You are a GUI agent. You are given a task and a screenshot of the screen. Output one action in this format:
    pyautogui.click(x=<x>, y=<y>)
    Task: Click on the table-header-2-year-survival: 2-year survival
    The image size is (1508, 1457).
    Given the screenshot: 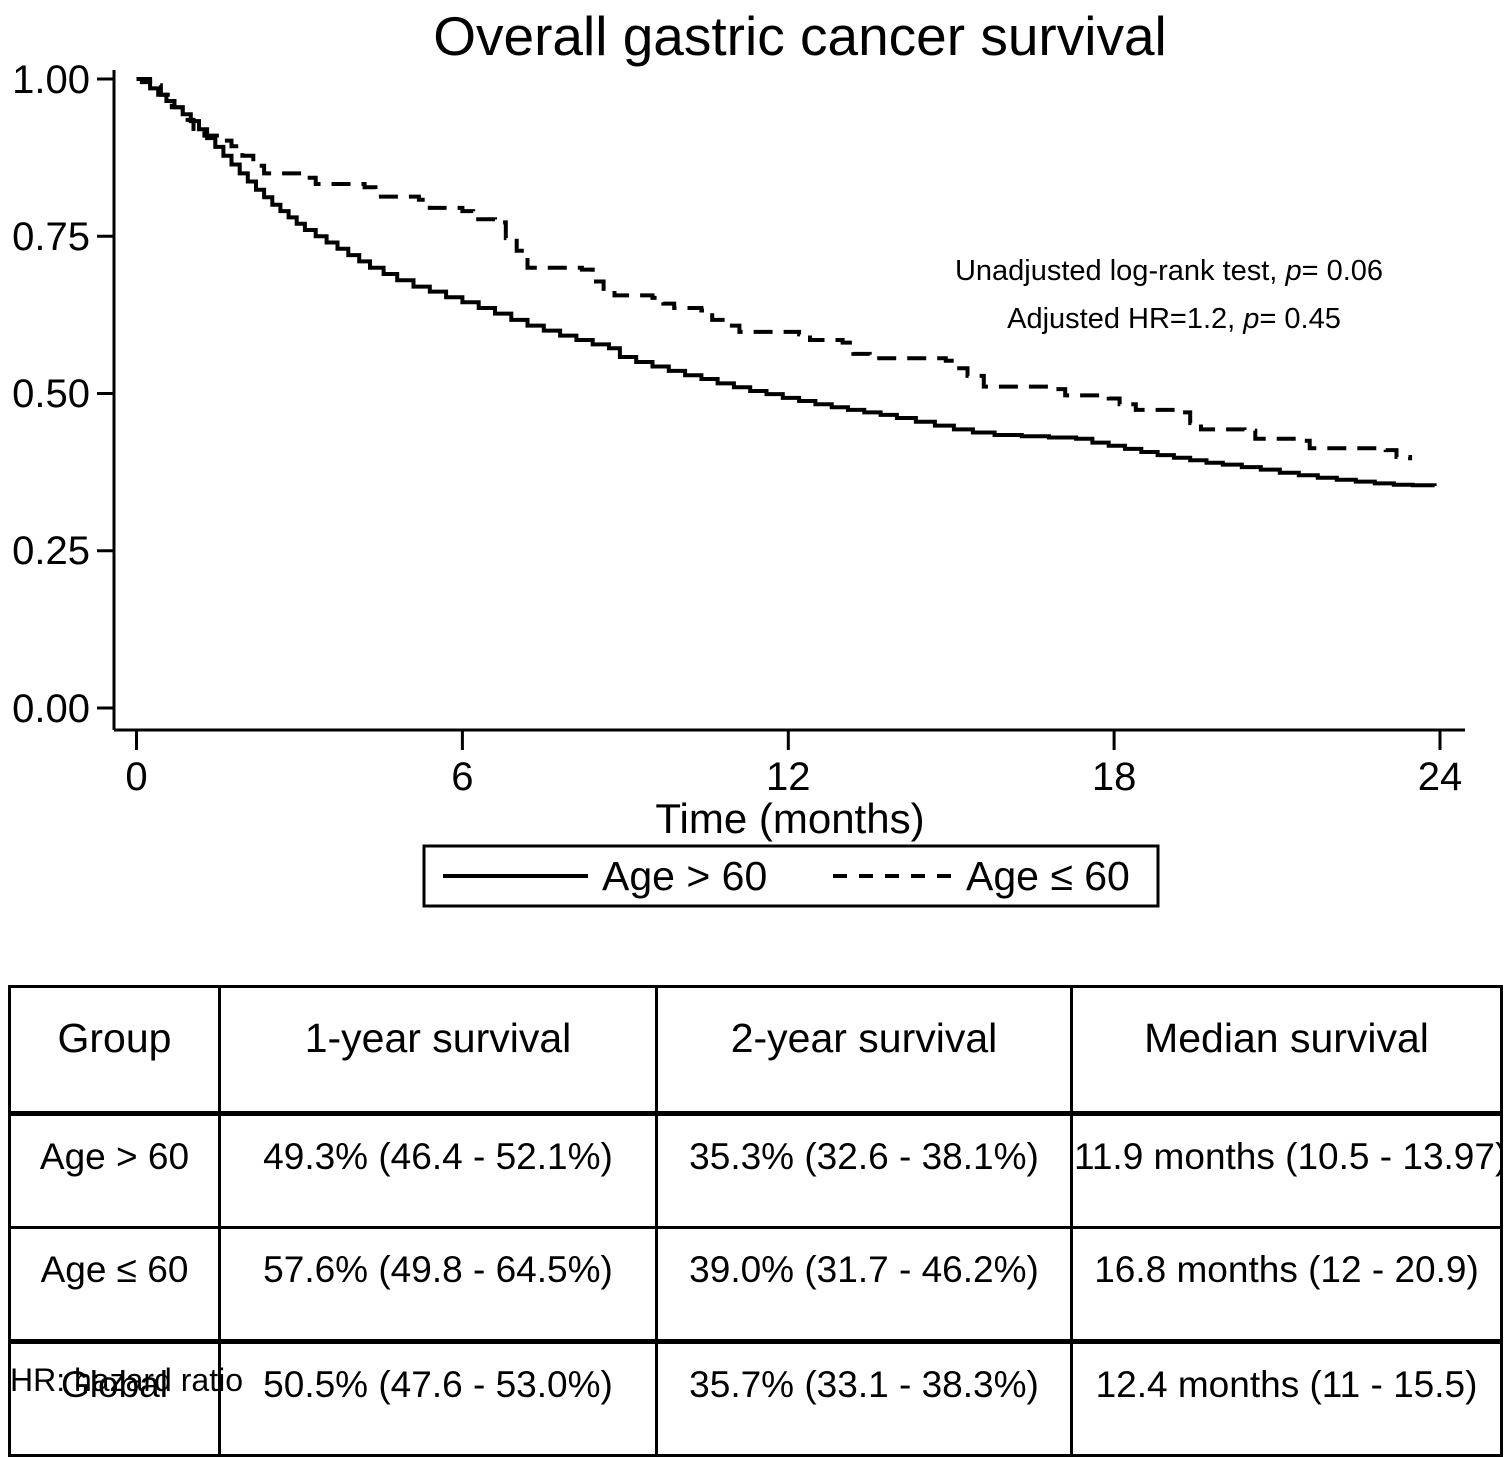 What is the action you would take?
    pyautogui.click(x=864, y=1050)
    